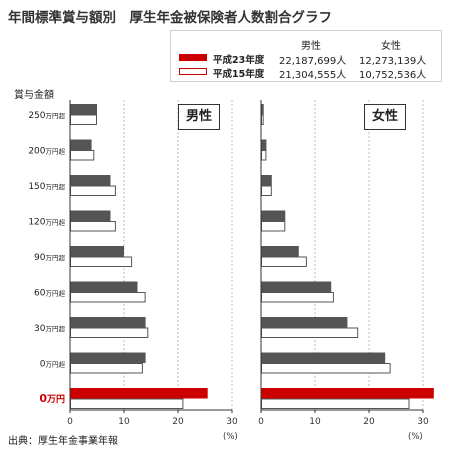 The image size is (450, 450). What do you see at coordinates (230, 437) in the screenshot?
I see `x-unit-male: (%)` at bounding box center [230, 437].